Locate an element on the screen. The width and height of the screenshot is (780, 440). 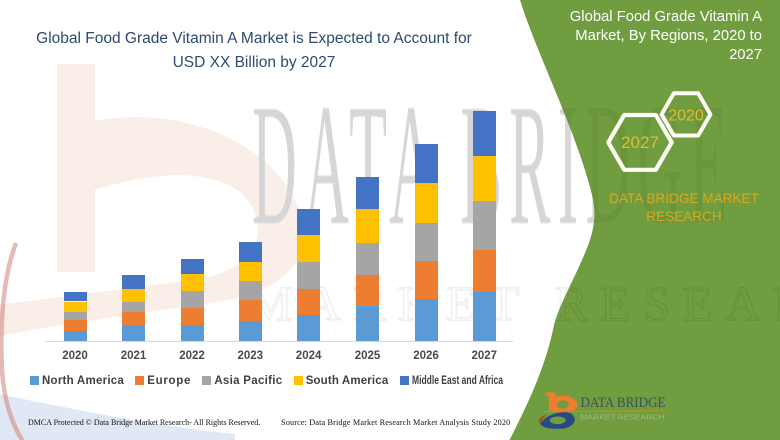
svg-text: DATA BRIDGE is located at coordinates (623, 403).